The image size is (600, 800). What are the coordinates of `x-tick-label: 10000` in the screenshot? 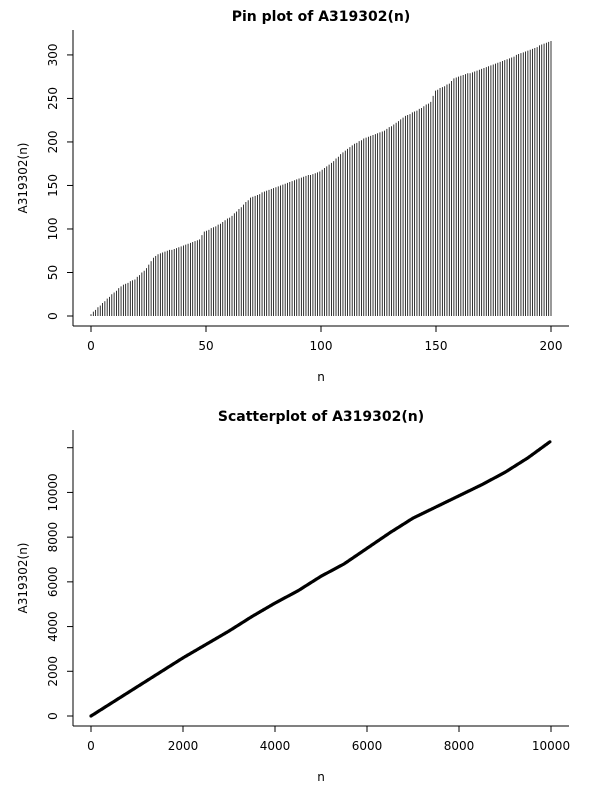 It's located at (551, 746).